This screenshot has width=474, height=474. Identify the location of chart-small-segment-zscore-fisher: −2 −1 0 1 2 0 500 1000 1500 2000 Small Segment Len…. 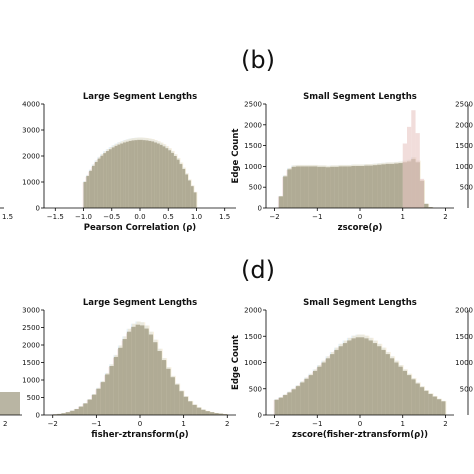
(342, 369).